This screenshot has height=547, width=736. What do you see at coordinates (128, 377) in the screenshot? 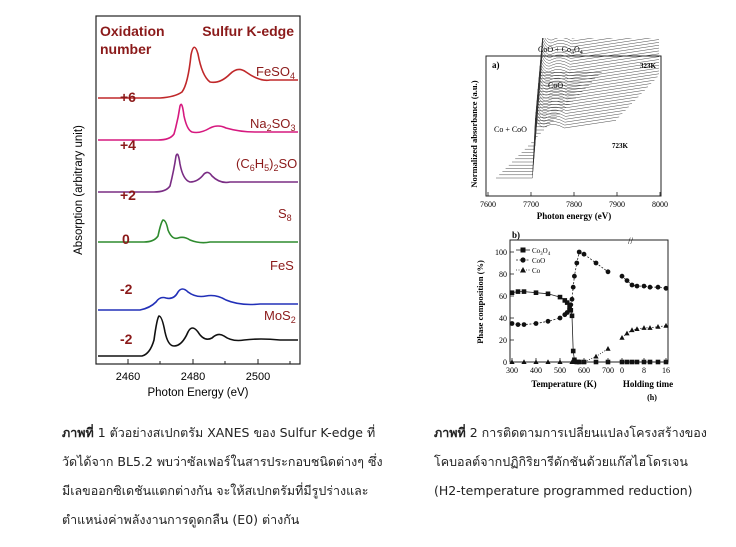
I see `x-tick-2460: 2460` at bounding box center [128, 377].